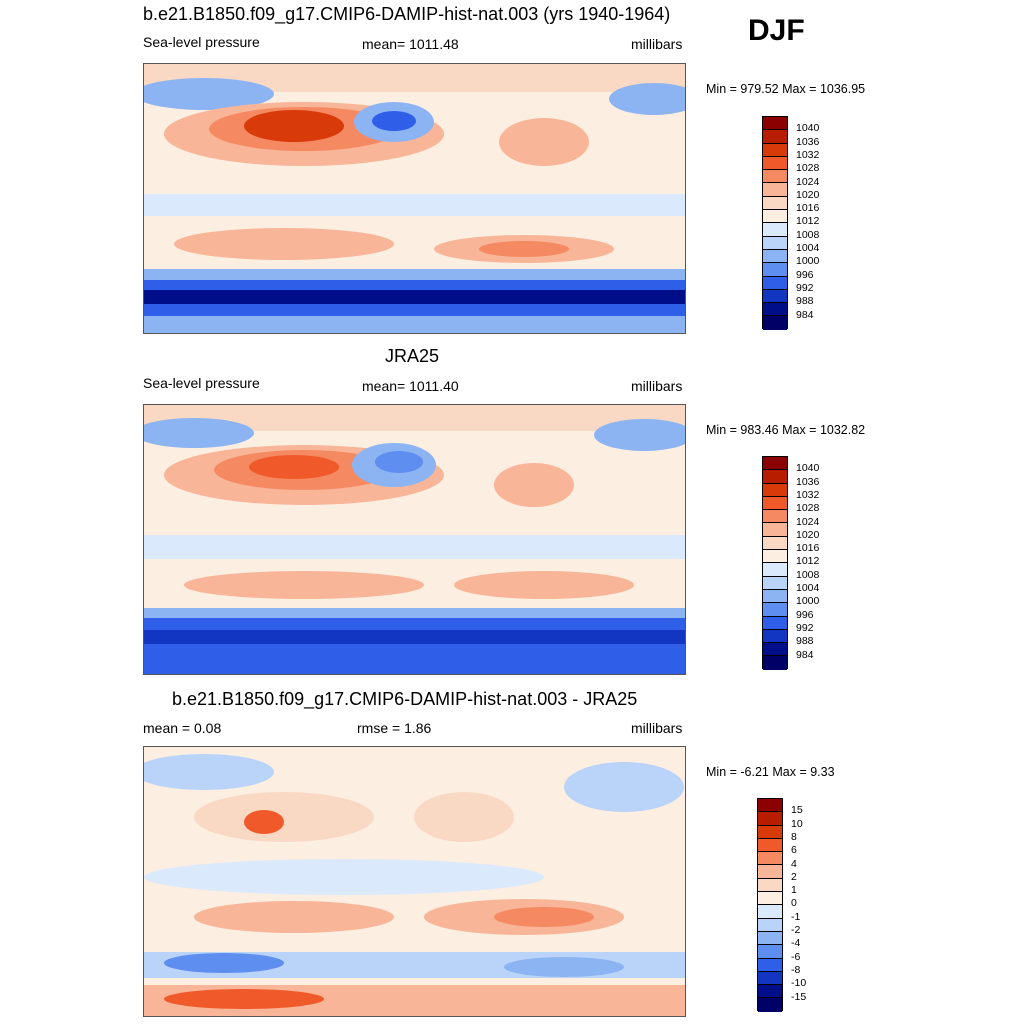 This screenshot has height=1024, width=1024. I want to click on panel-3-mean: mean = 0.08, so click(182, 728).